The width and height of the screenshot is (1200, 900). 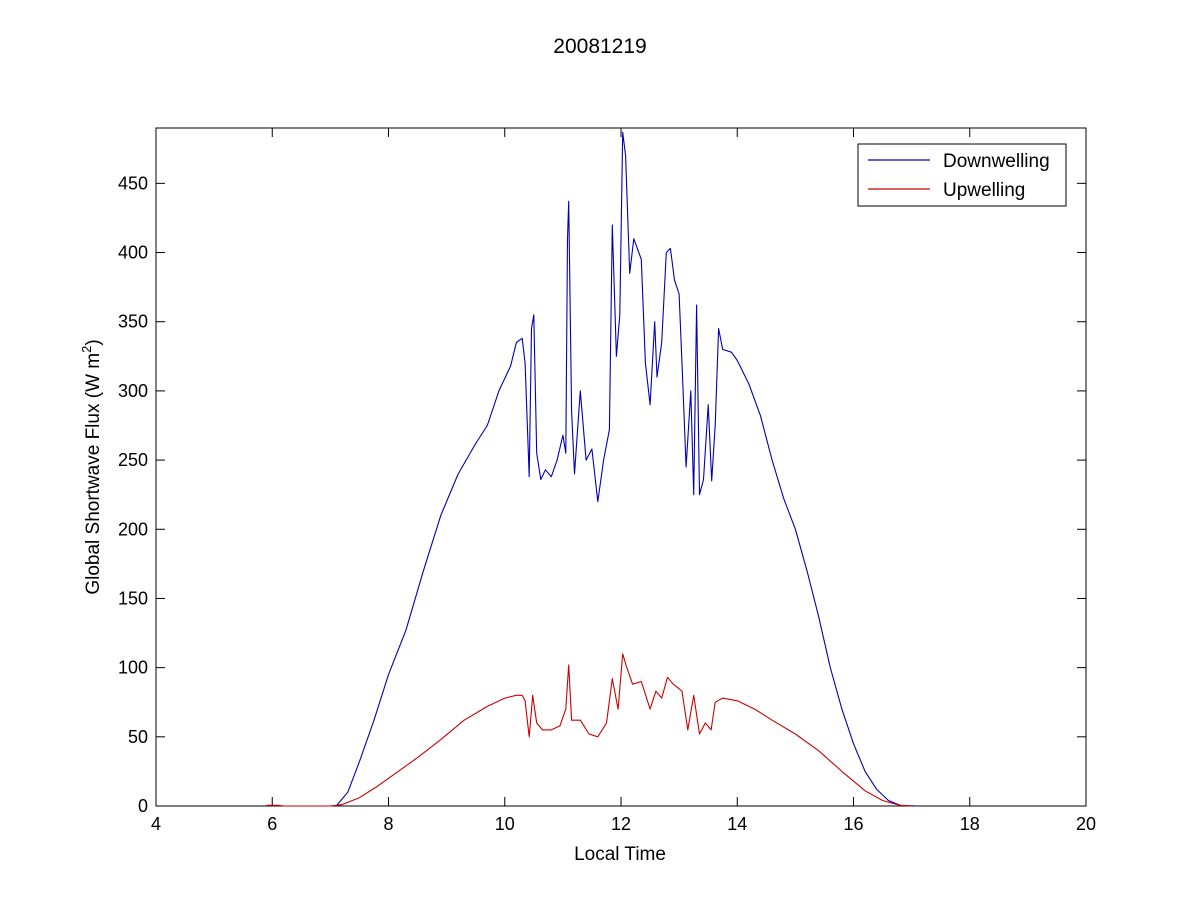 I want to click on y-axis-label-main: Global Shortwave Flux (W m, so click(x=93, y=474).